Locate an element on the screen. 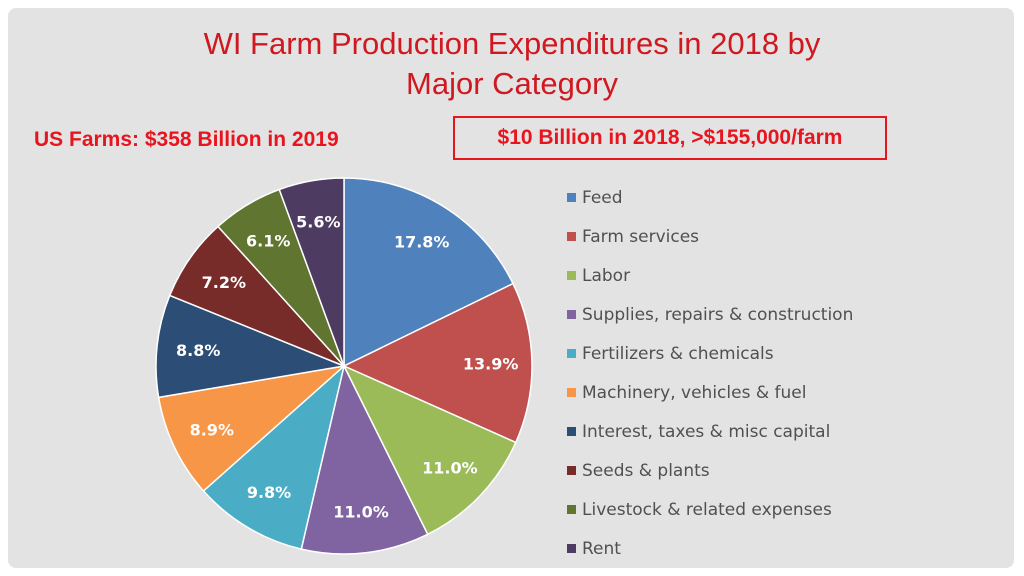 This screenshot has width=1024, height=576. pie-data-label: 8.8% is located at coordinates (198, 350).